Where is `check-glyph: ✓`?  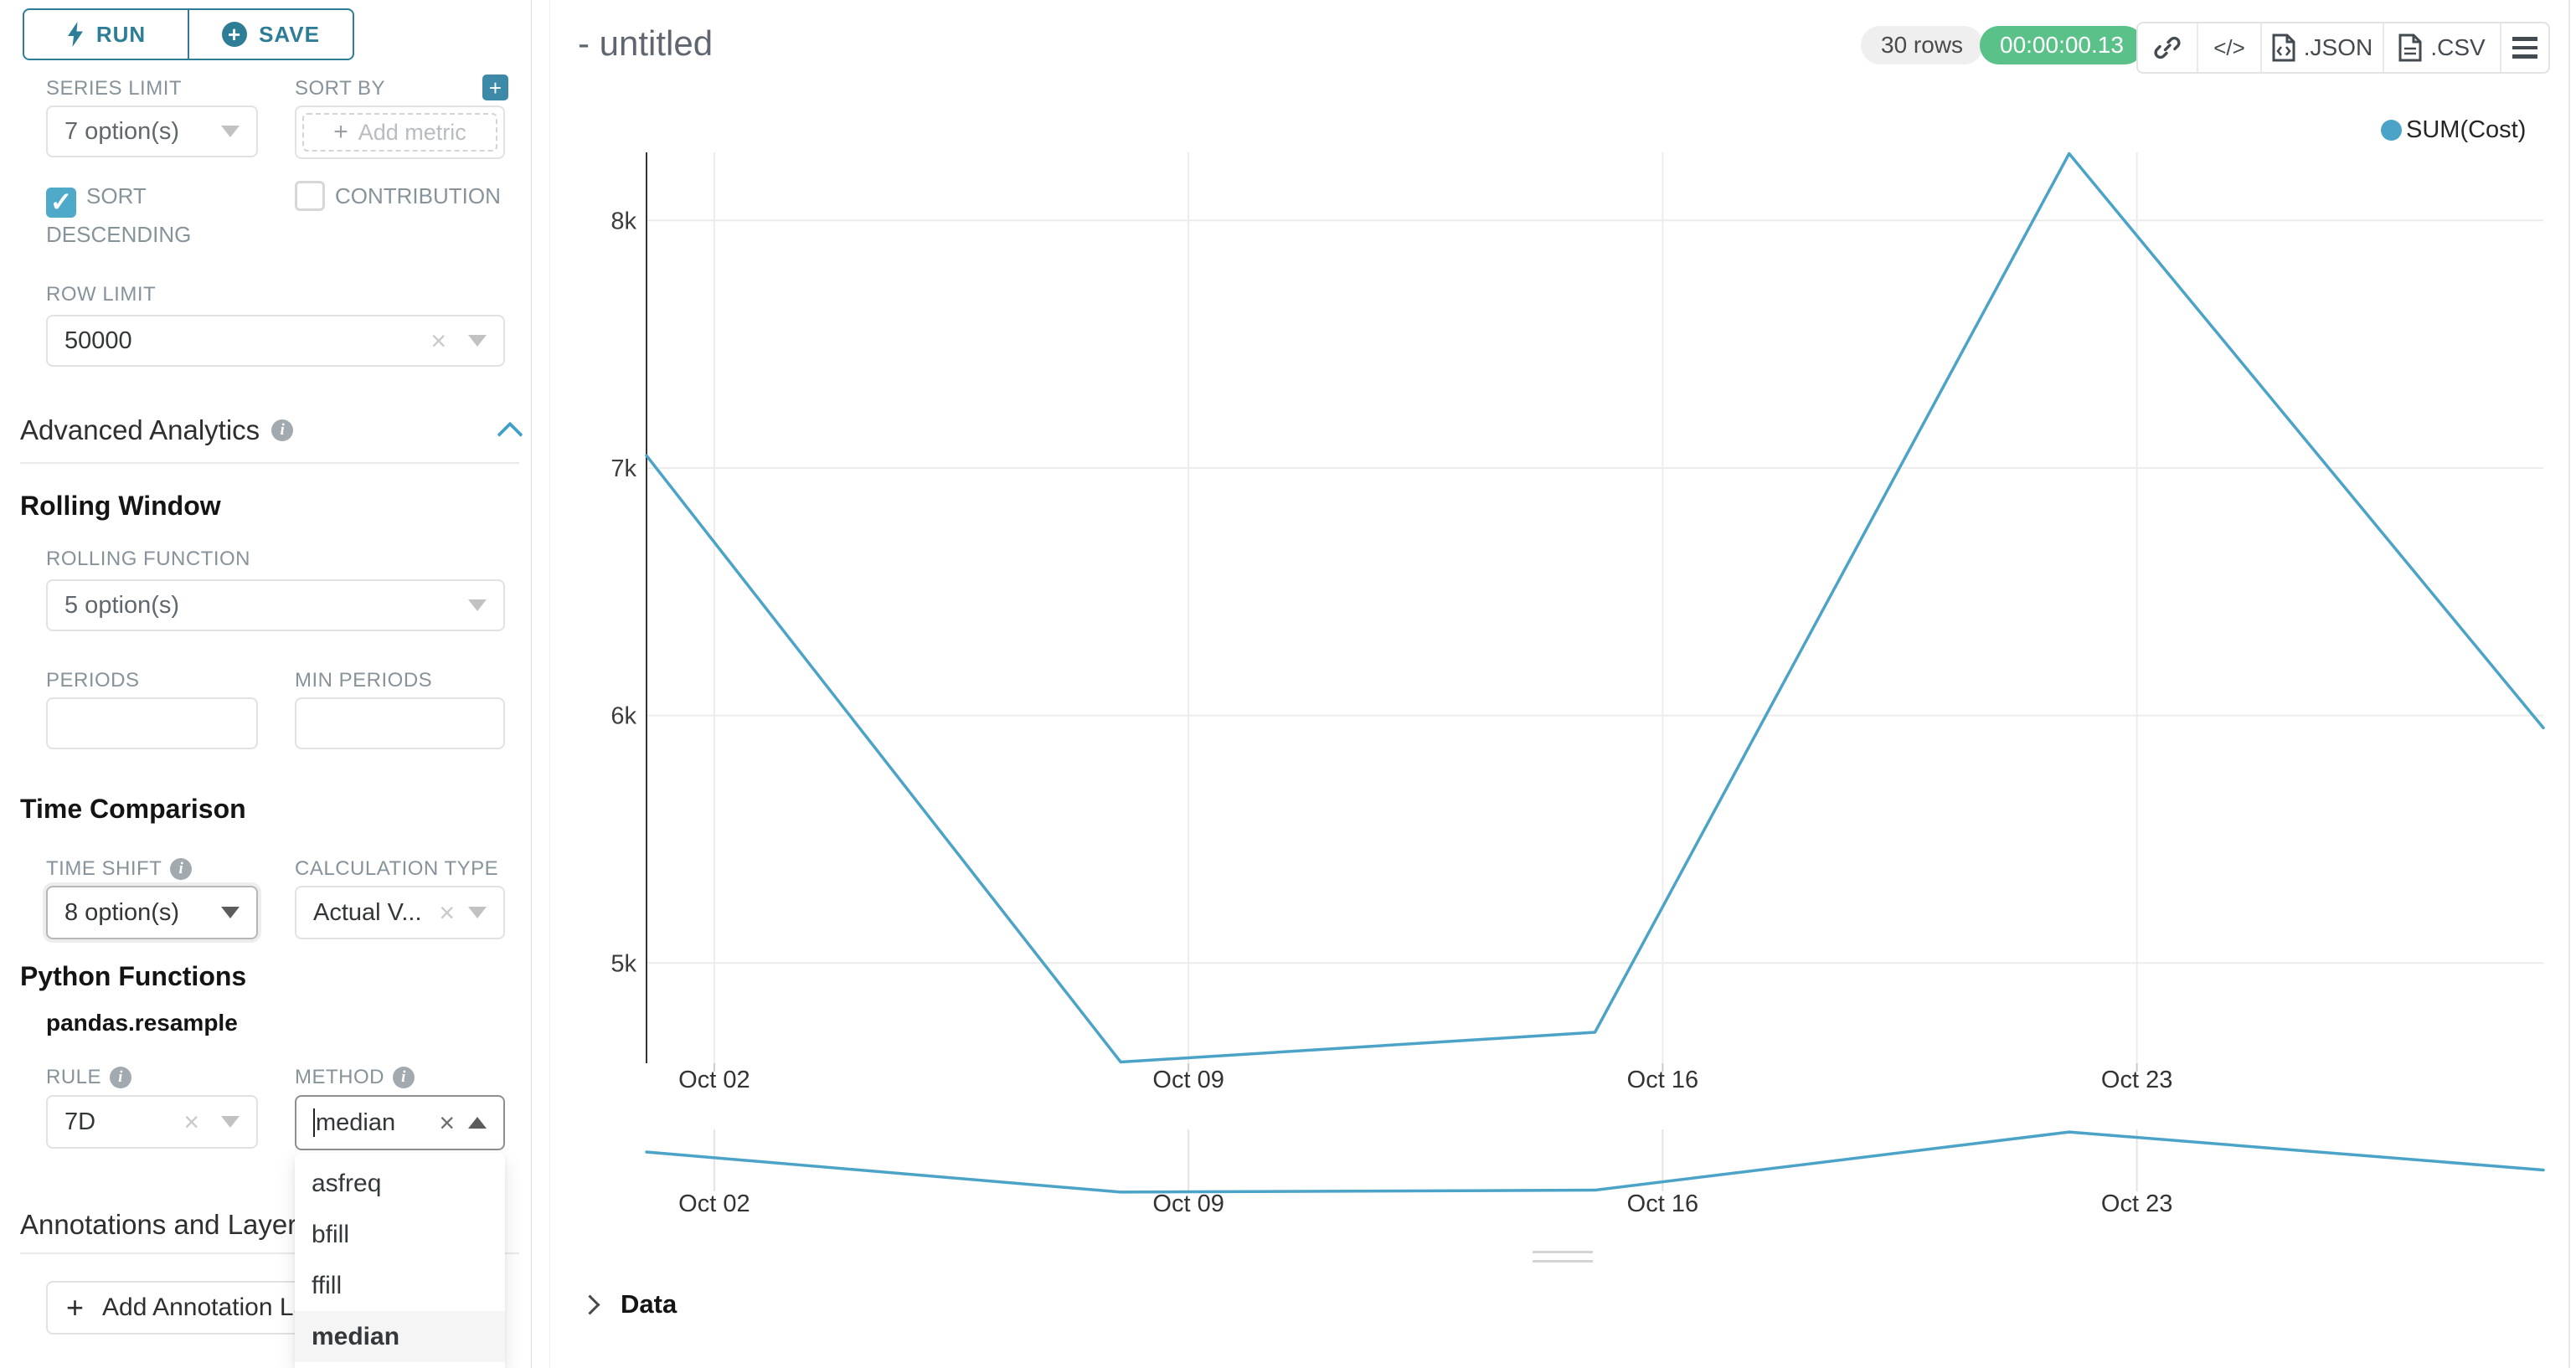
check-glyph: ✓ is located at coordinates (61, 202).